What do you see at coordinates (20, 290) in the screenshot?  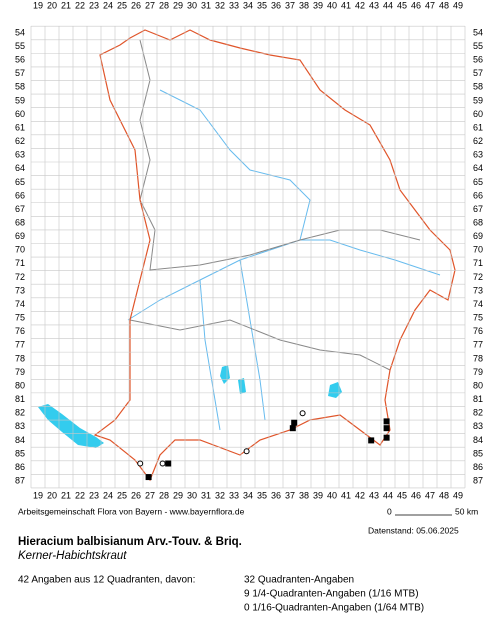 I see `row-label: 73` at bounding box center [20, 290].